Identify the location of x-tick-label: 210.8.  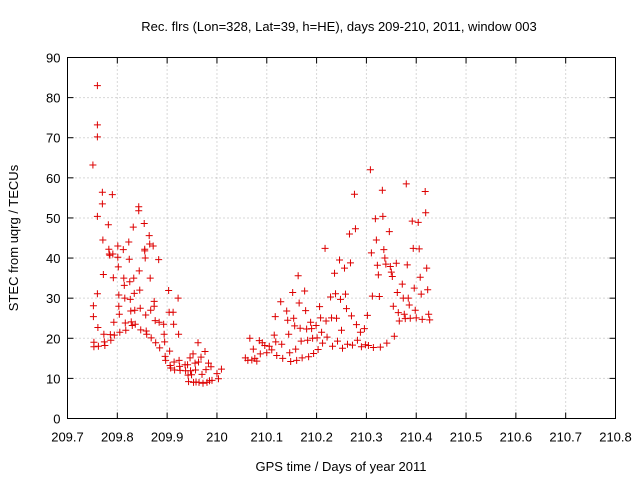
(615, 437).